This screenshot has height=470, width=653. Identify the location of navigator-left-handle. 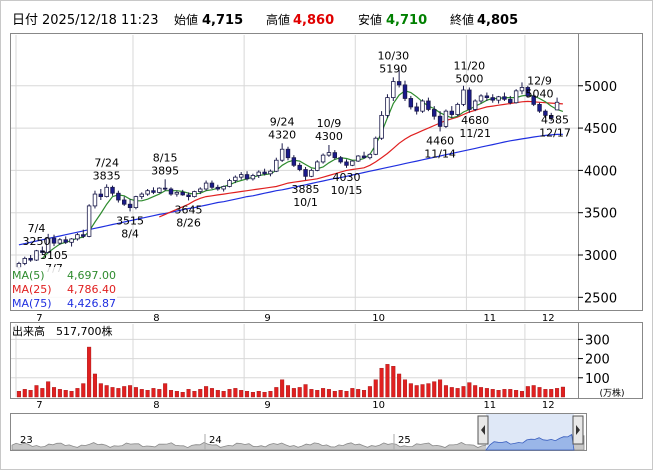
(483, 430).